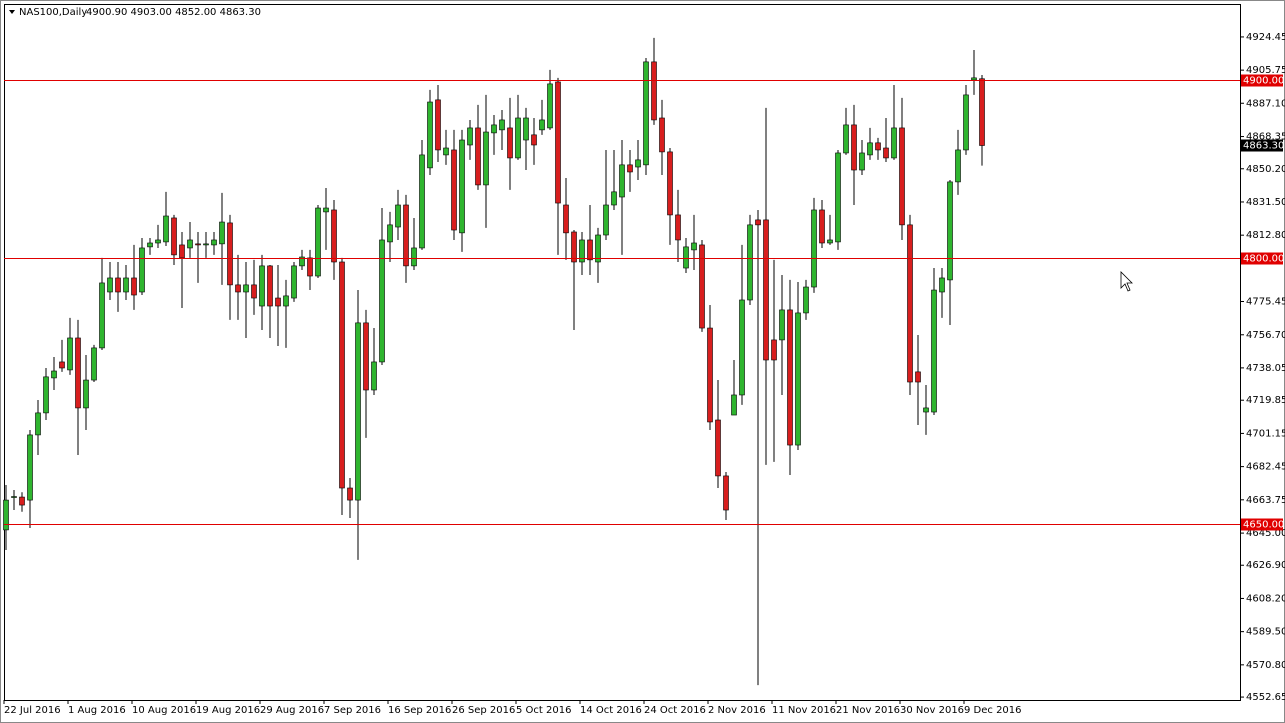  Describe the element at coordinates (1262, 145) in the screenshot. I see `last-price-box` at that location.